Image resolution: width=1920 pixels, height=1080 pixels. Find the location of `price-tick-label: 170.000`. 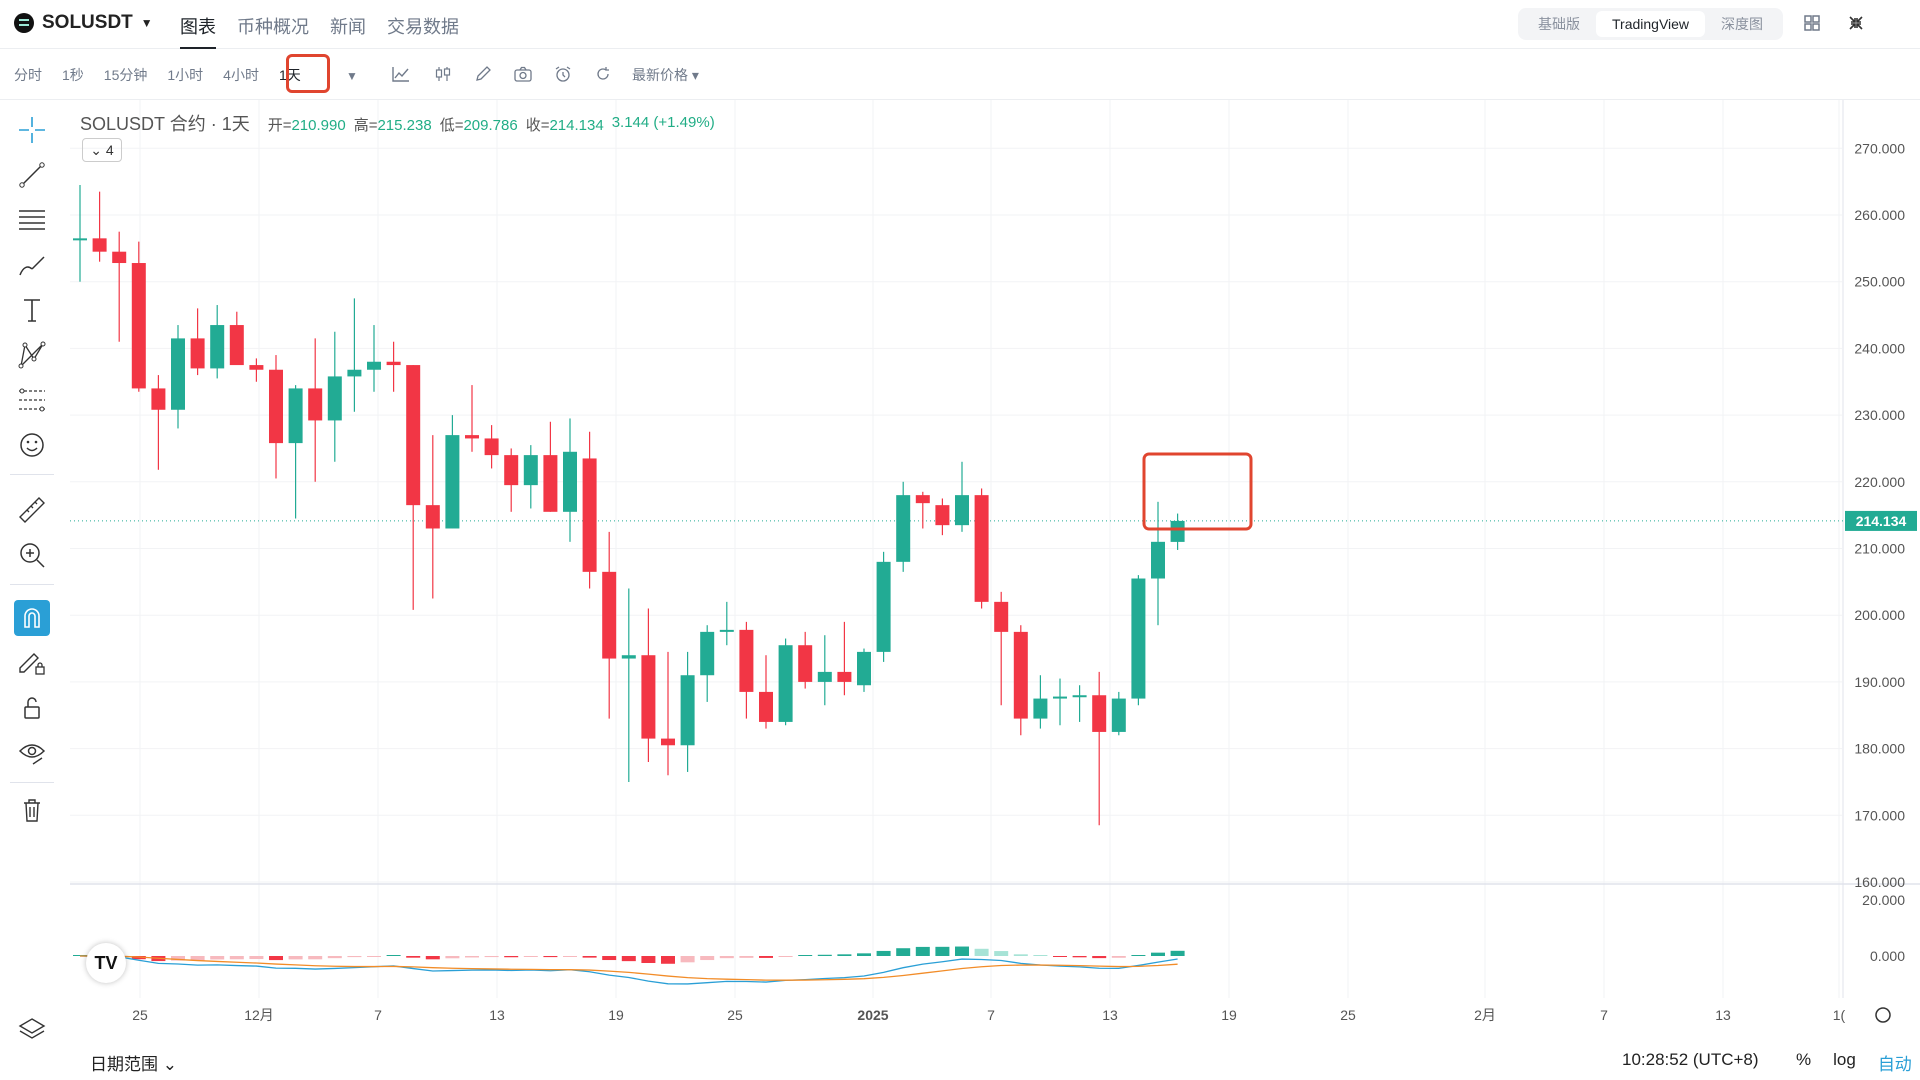

price-tick-label: 170.000 is located at coordinates (1879, 815).